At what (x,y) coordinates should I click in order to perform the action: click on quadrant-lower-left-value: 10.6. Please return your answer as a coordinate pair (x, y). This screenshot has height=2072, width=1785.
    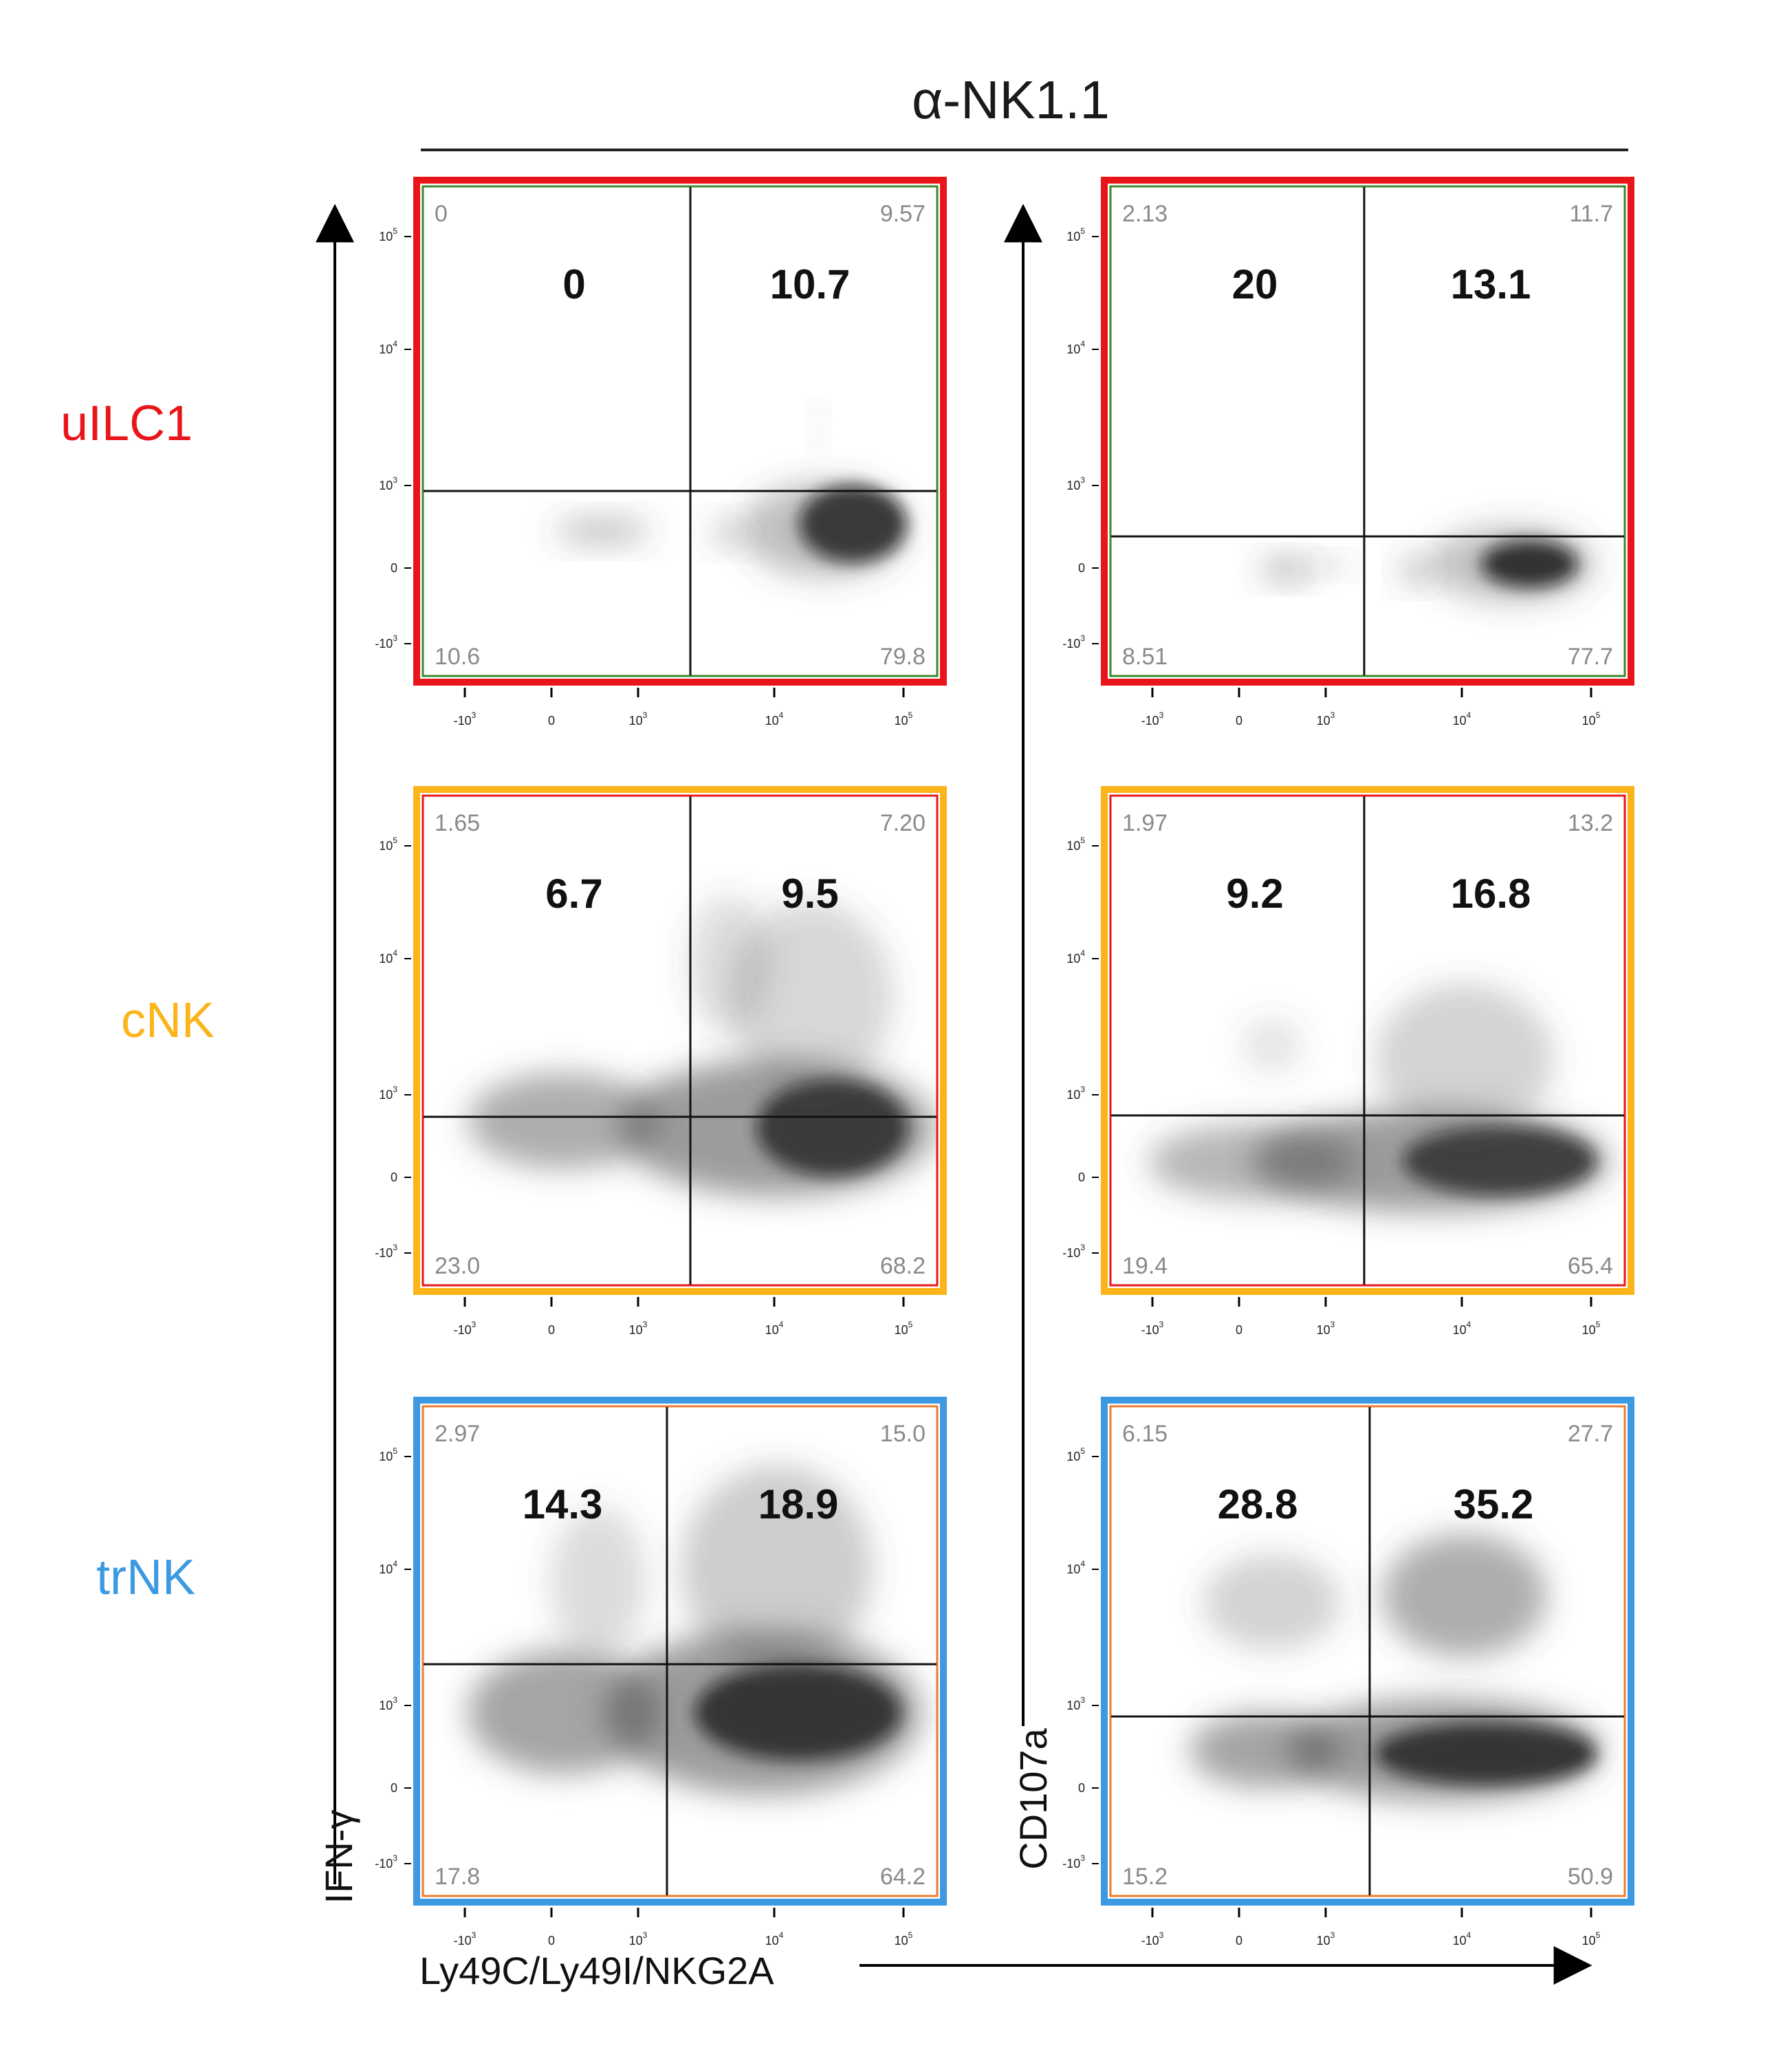
    Looking at the image, I should click on (457, 657).